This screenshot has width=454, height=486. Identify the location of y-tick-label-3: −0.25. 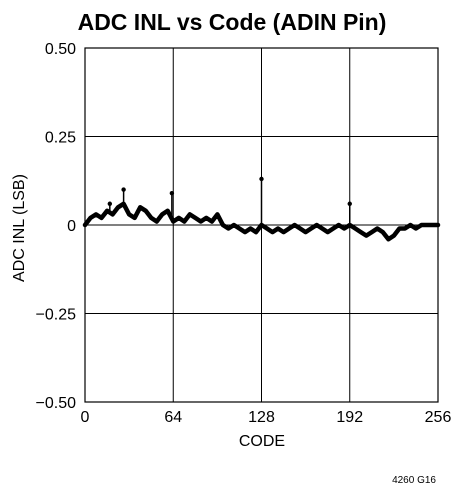
(56, 315).